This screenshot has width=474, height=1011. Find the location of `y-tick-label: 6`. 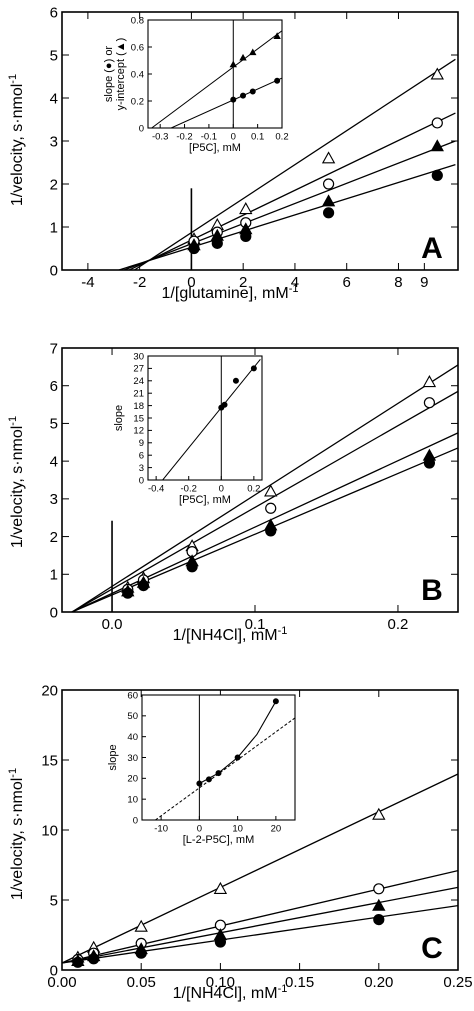

y-tick-label: 6 is located at coordinates (54, 386).